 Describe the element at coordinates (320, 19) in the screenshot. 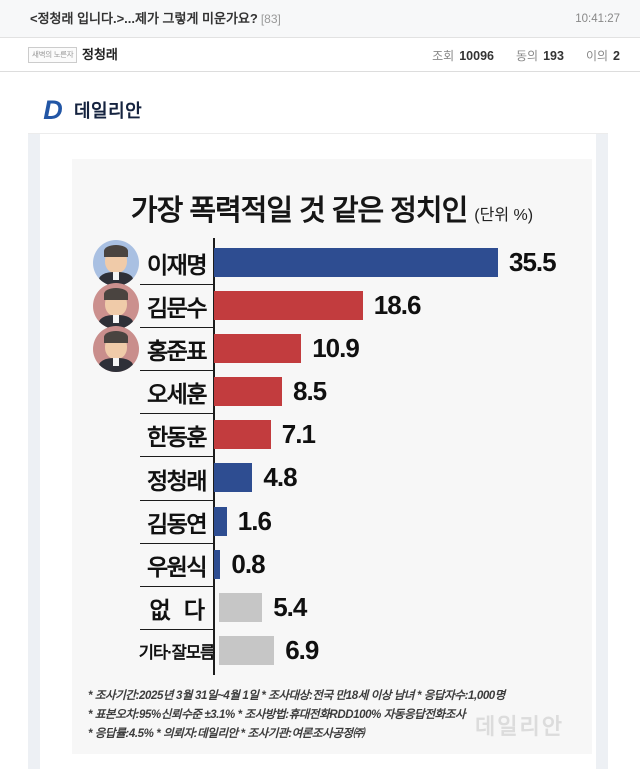

I see `post-header-bar: <정청래 입니다.>...제가 그렇게 미운가요? [83] 10:41:27` at that location.